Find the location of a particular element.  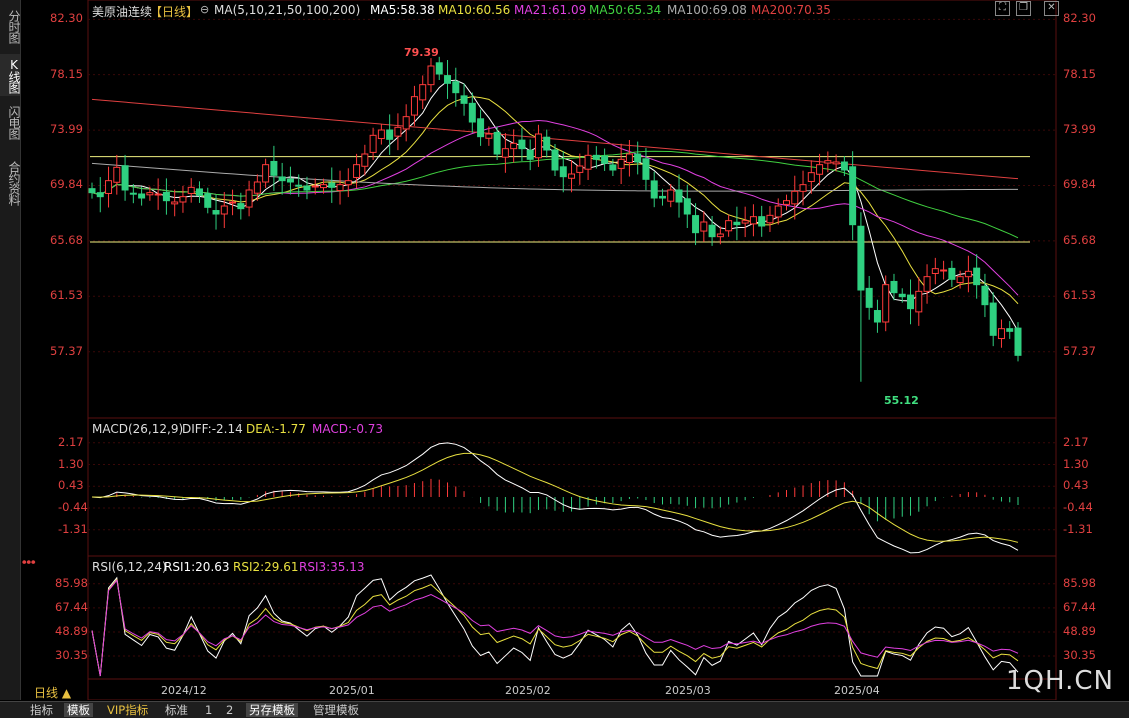

ma100-value: MA100:69.08 is located at coordinates (707, 10).